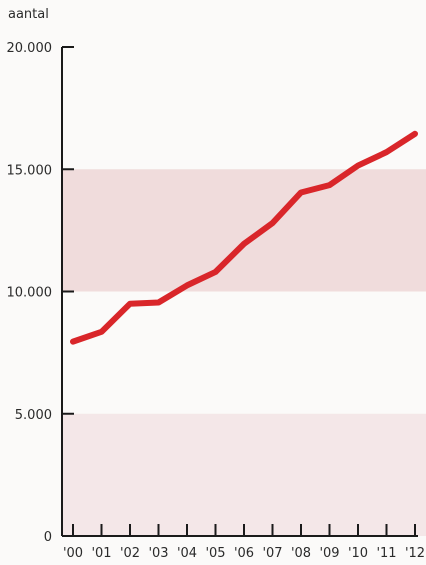 The width and height of the screenshot is (426, 565). What do you see at coordinates (329, 553) in the screenshot?
I see `x-tick-label: '09` at bounding box center [329, 553].